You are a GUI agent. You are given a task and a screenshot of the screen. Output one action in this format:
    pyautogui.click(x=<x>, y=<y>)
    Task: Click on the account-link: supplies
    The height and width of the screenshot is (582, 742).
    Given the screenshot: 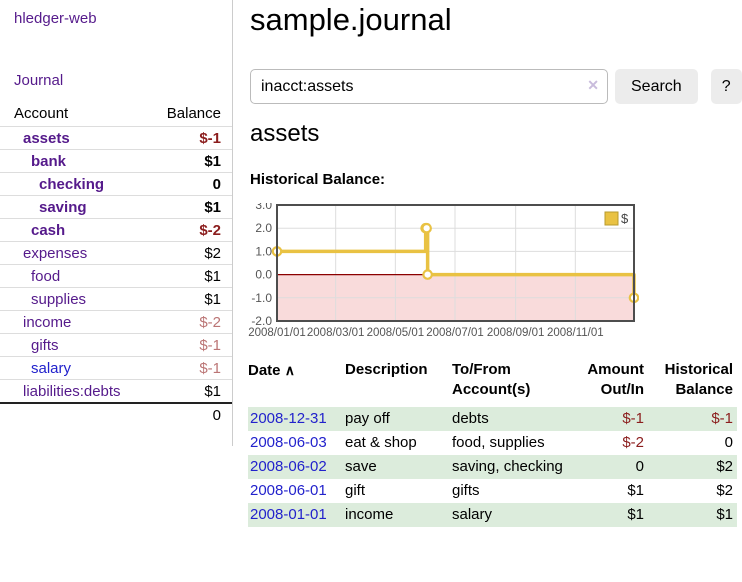 What is the action you would take?
    pyautogui.click(x=59, y=299)
    